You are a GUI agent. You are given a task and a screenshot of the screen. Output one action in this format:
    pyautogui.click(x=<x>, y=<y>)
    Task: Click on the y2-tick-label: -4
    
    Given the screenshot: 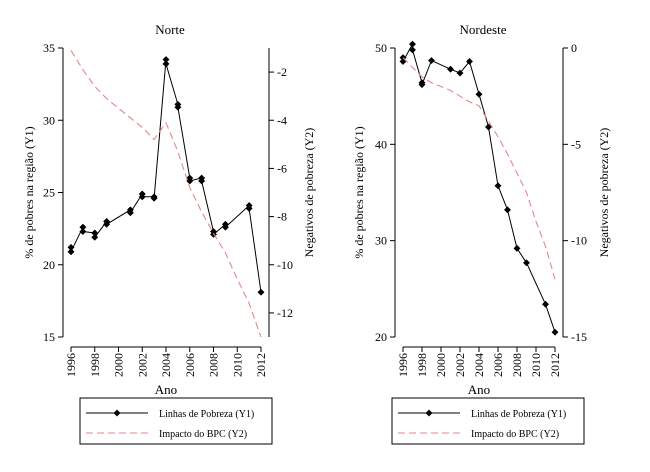 What is the action you would take?
    pyautogui.click(x=282, y=120)
    